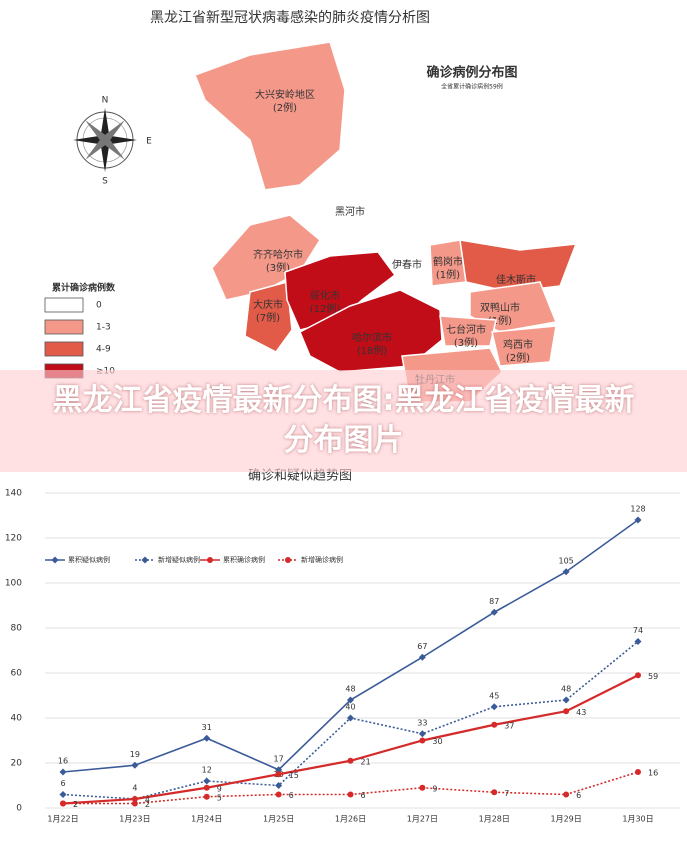 This screenshot has width=687, height=845. I want to click on data-label: 19, so click(135, 754).